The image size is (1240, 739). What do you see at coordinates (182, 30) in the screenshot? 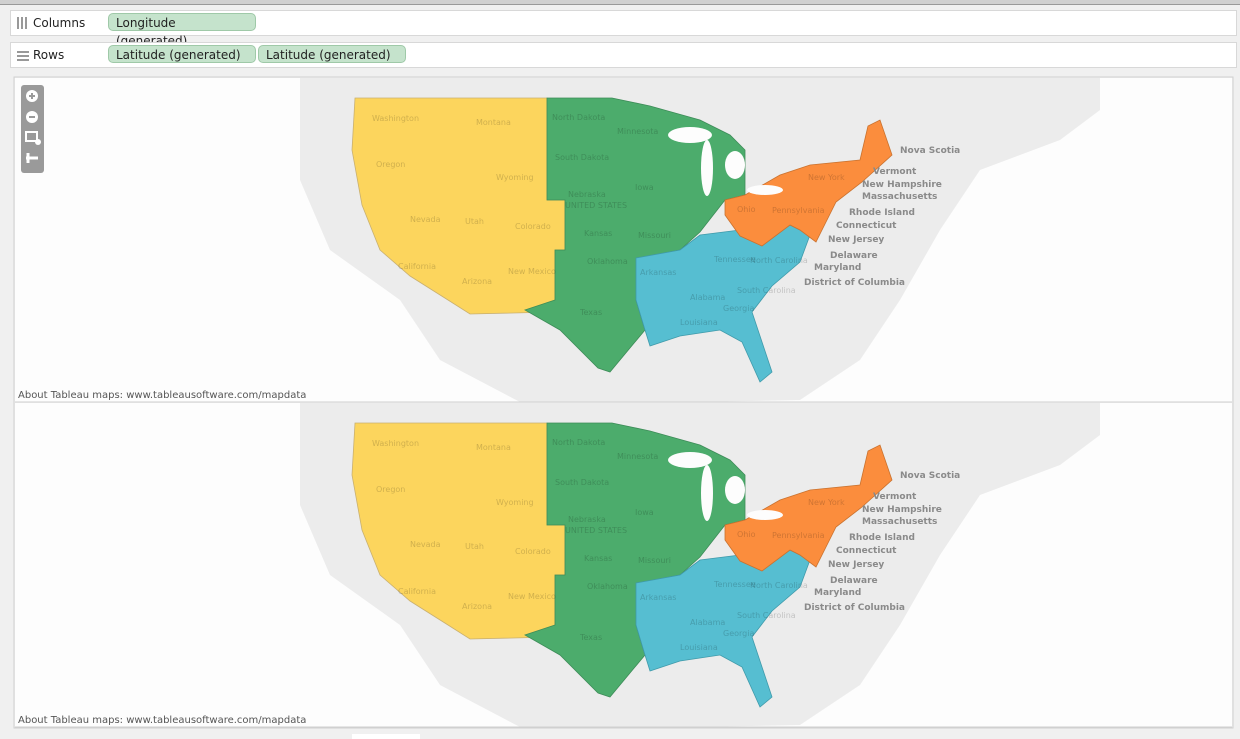
I see `pill: Longitude (generated)` at bounding box center [182, 30].